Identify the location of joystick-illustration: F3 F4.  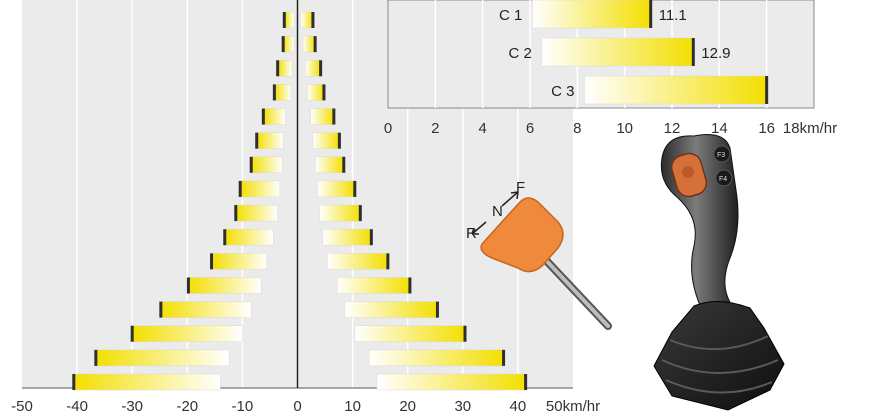
(719, 272).